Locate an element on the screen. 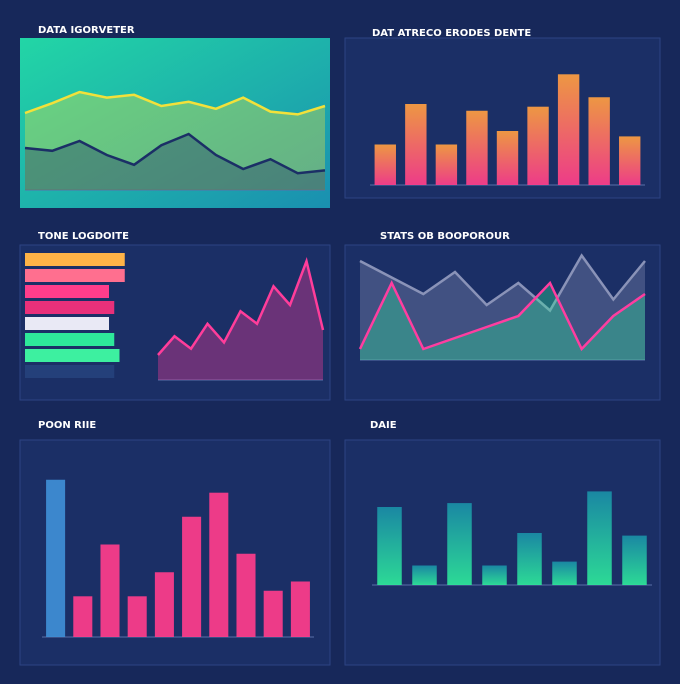  panel is located at coordinates (175, 123).